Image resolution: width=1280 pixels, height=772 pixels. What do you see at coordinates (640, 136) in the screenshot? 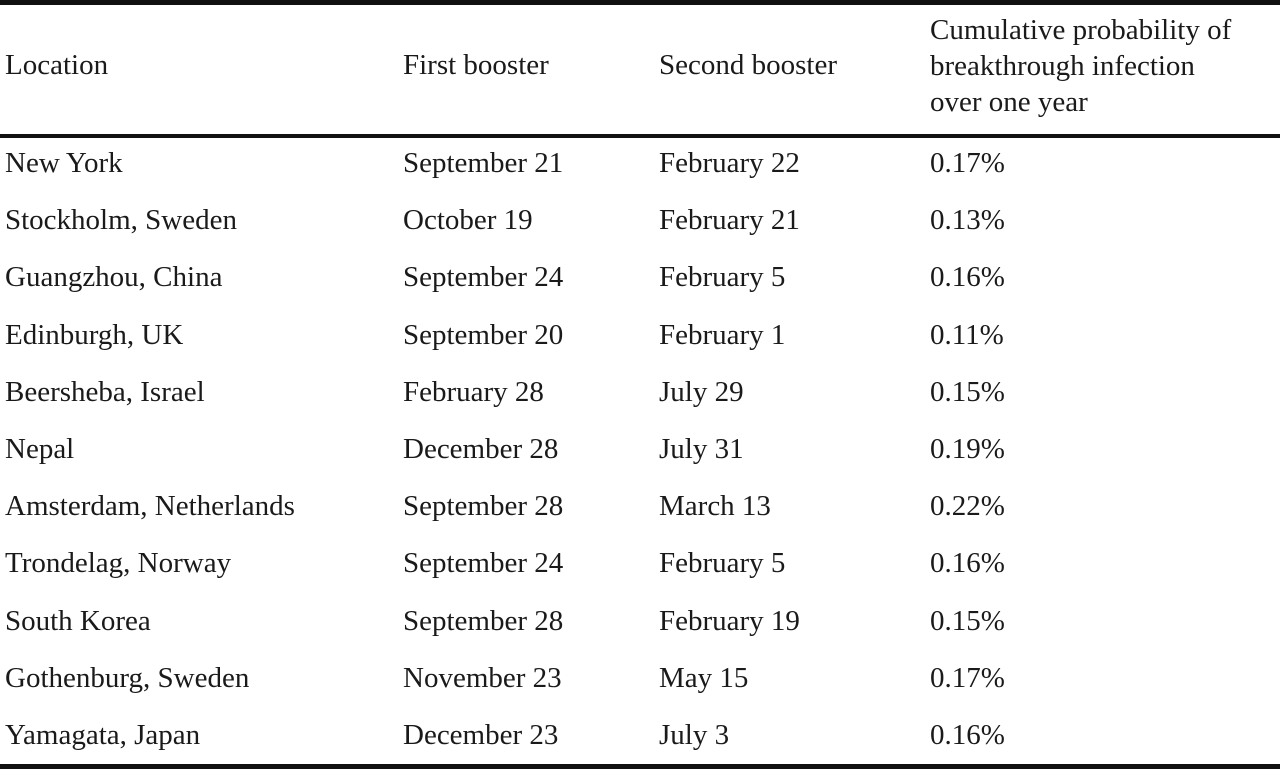
I see `header-divider-rule` at bounding box center [640, 136].